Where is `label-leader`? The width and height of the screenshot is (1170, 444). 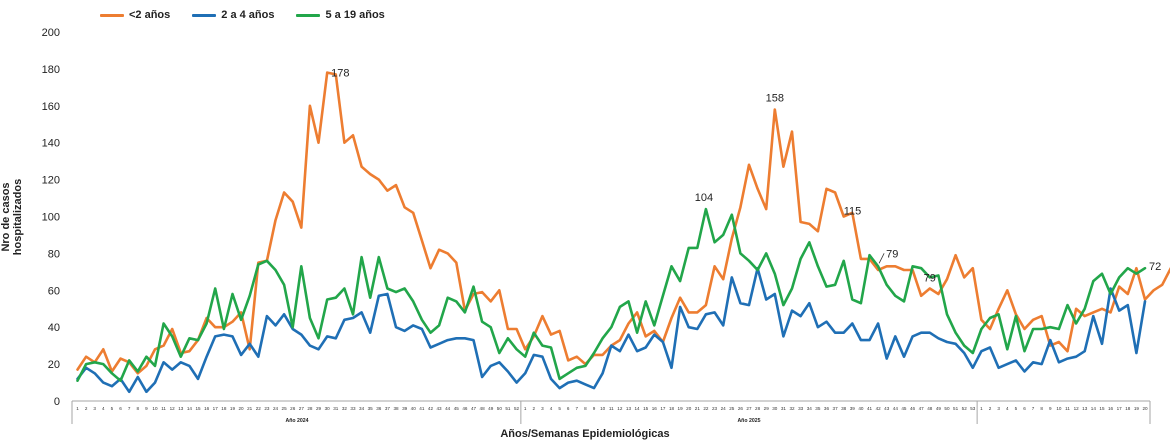 label-leader is located at coordinates (881, 258).